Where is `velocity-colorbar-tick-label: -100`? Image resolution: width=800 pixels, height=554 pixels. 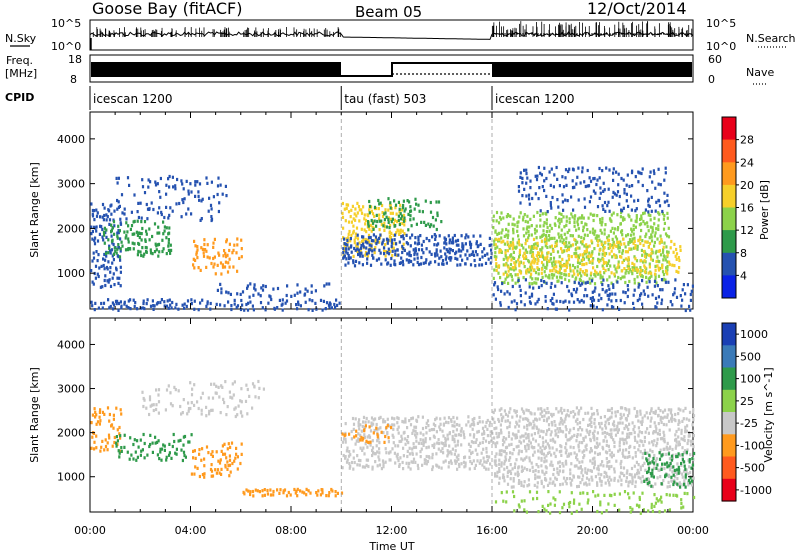
velocity-colorbar-tick-label: -100 is located at coordinates (752, 445).